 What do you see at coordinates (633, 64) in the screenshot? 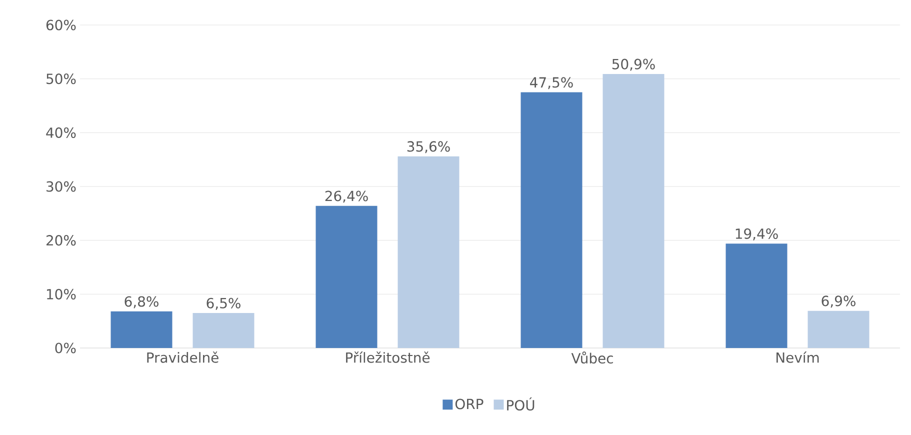
I see `data-label: 50,9%` at bounding box center [633, 64].